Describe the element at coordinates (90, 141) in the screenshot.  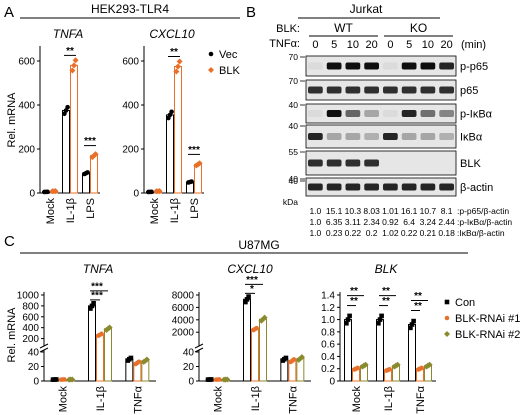
I see `panel-a-chart-0-sig-label: ***` at that location.